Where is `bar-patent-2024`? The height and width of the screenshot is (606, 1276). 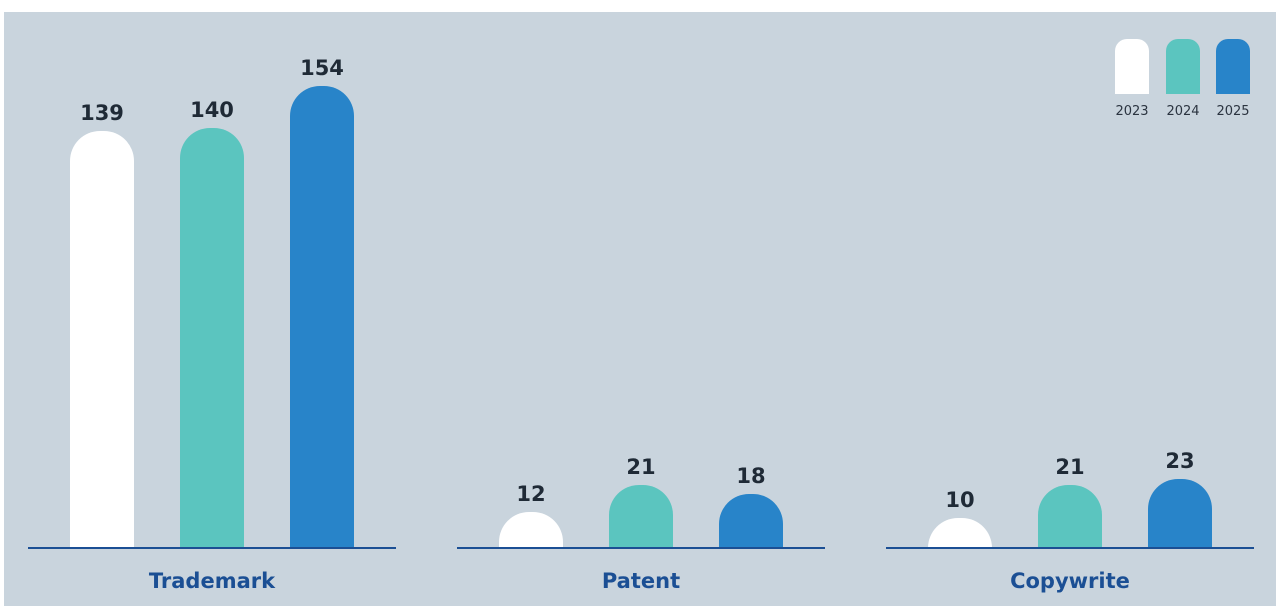 bar-patent-2024 is located at coordinates (641, 516).